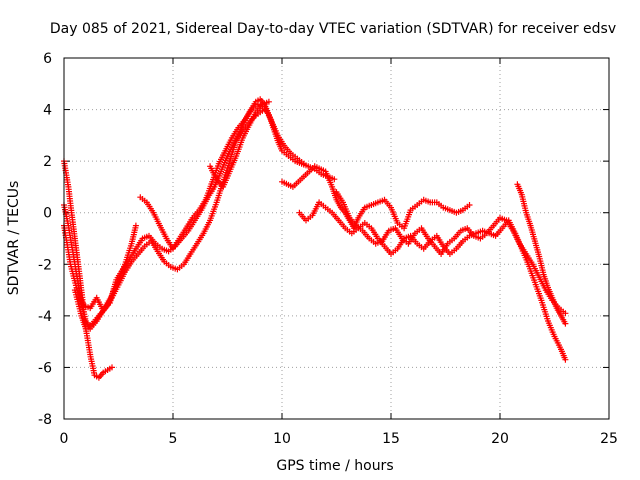  What do you see at coordinates (14, 238) in the screenshot?
I see `y-axis-label: SDTVAR / TECUs` at bounding box center [14, 238].